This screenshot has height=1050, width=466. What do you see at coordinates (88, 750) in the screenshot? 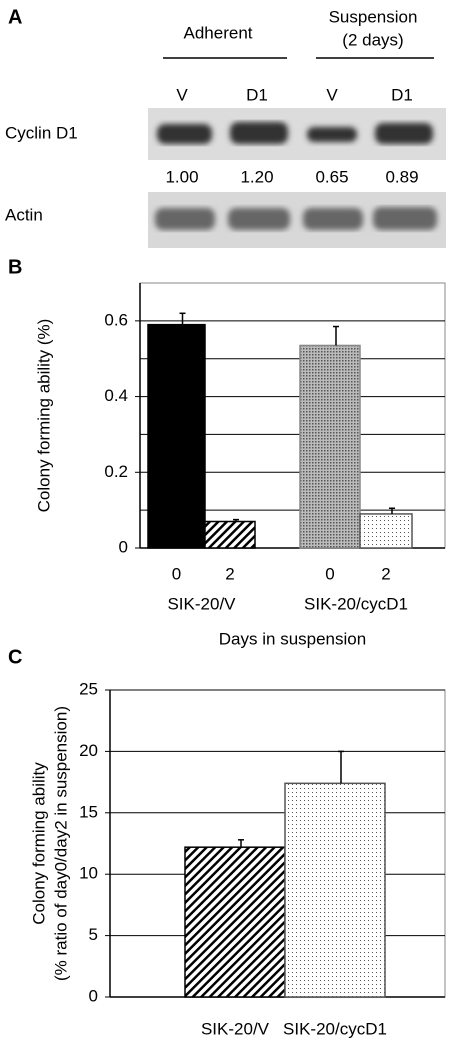
I see `y-tick-label: 20` at bounding box center [88, 750].